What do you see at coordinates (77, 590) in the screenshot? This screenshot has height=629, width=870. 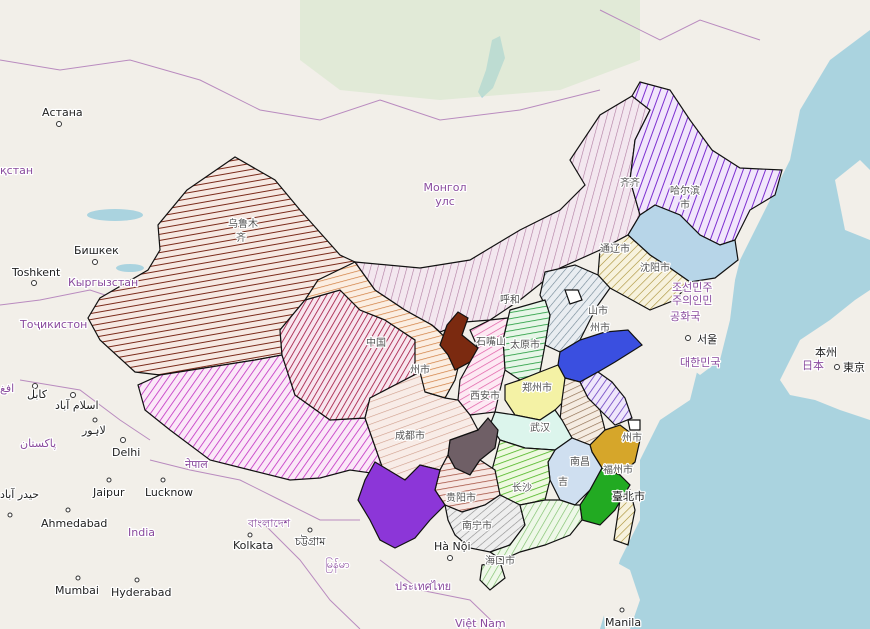 I see `label-mumbai: Mumbai` at bounding box center [77, 590].